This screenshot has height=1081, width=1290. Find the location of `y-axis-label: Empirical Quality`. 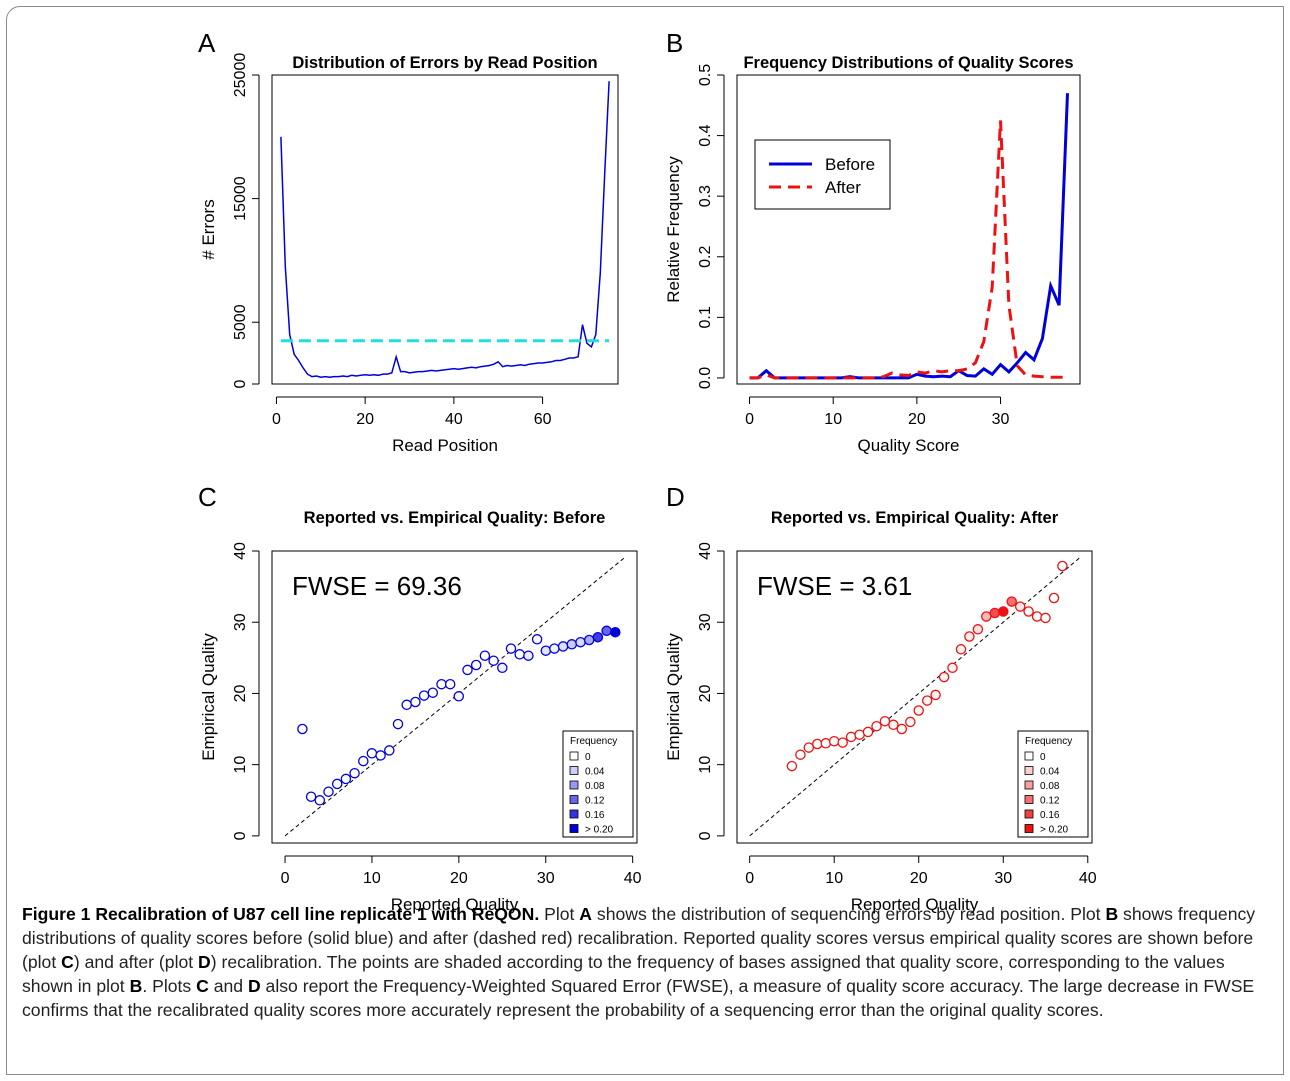

y-axis-label: Empirical Quality is located at coordinates (208, 697).